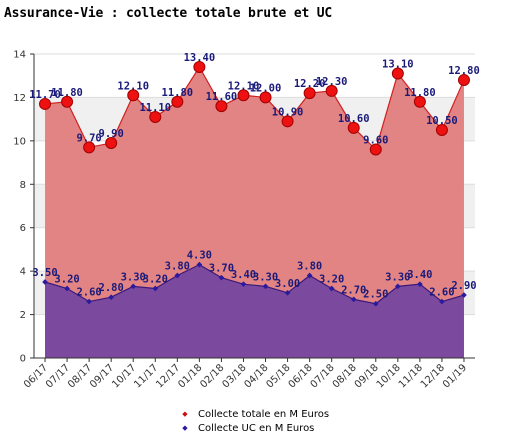 Image resolution: width=505 pixels, height=447 pixels. I want to click on y-tick-label: 10, so click(19, 141).